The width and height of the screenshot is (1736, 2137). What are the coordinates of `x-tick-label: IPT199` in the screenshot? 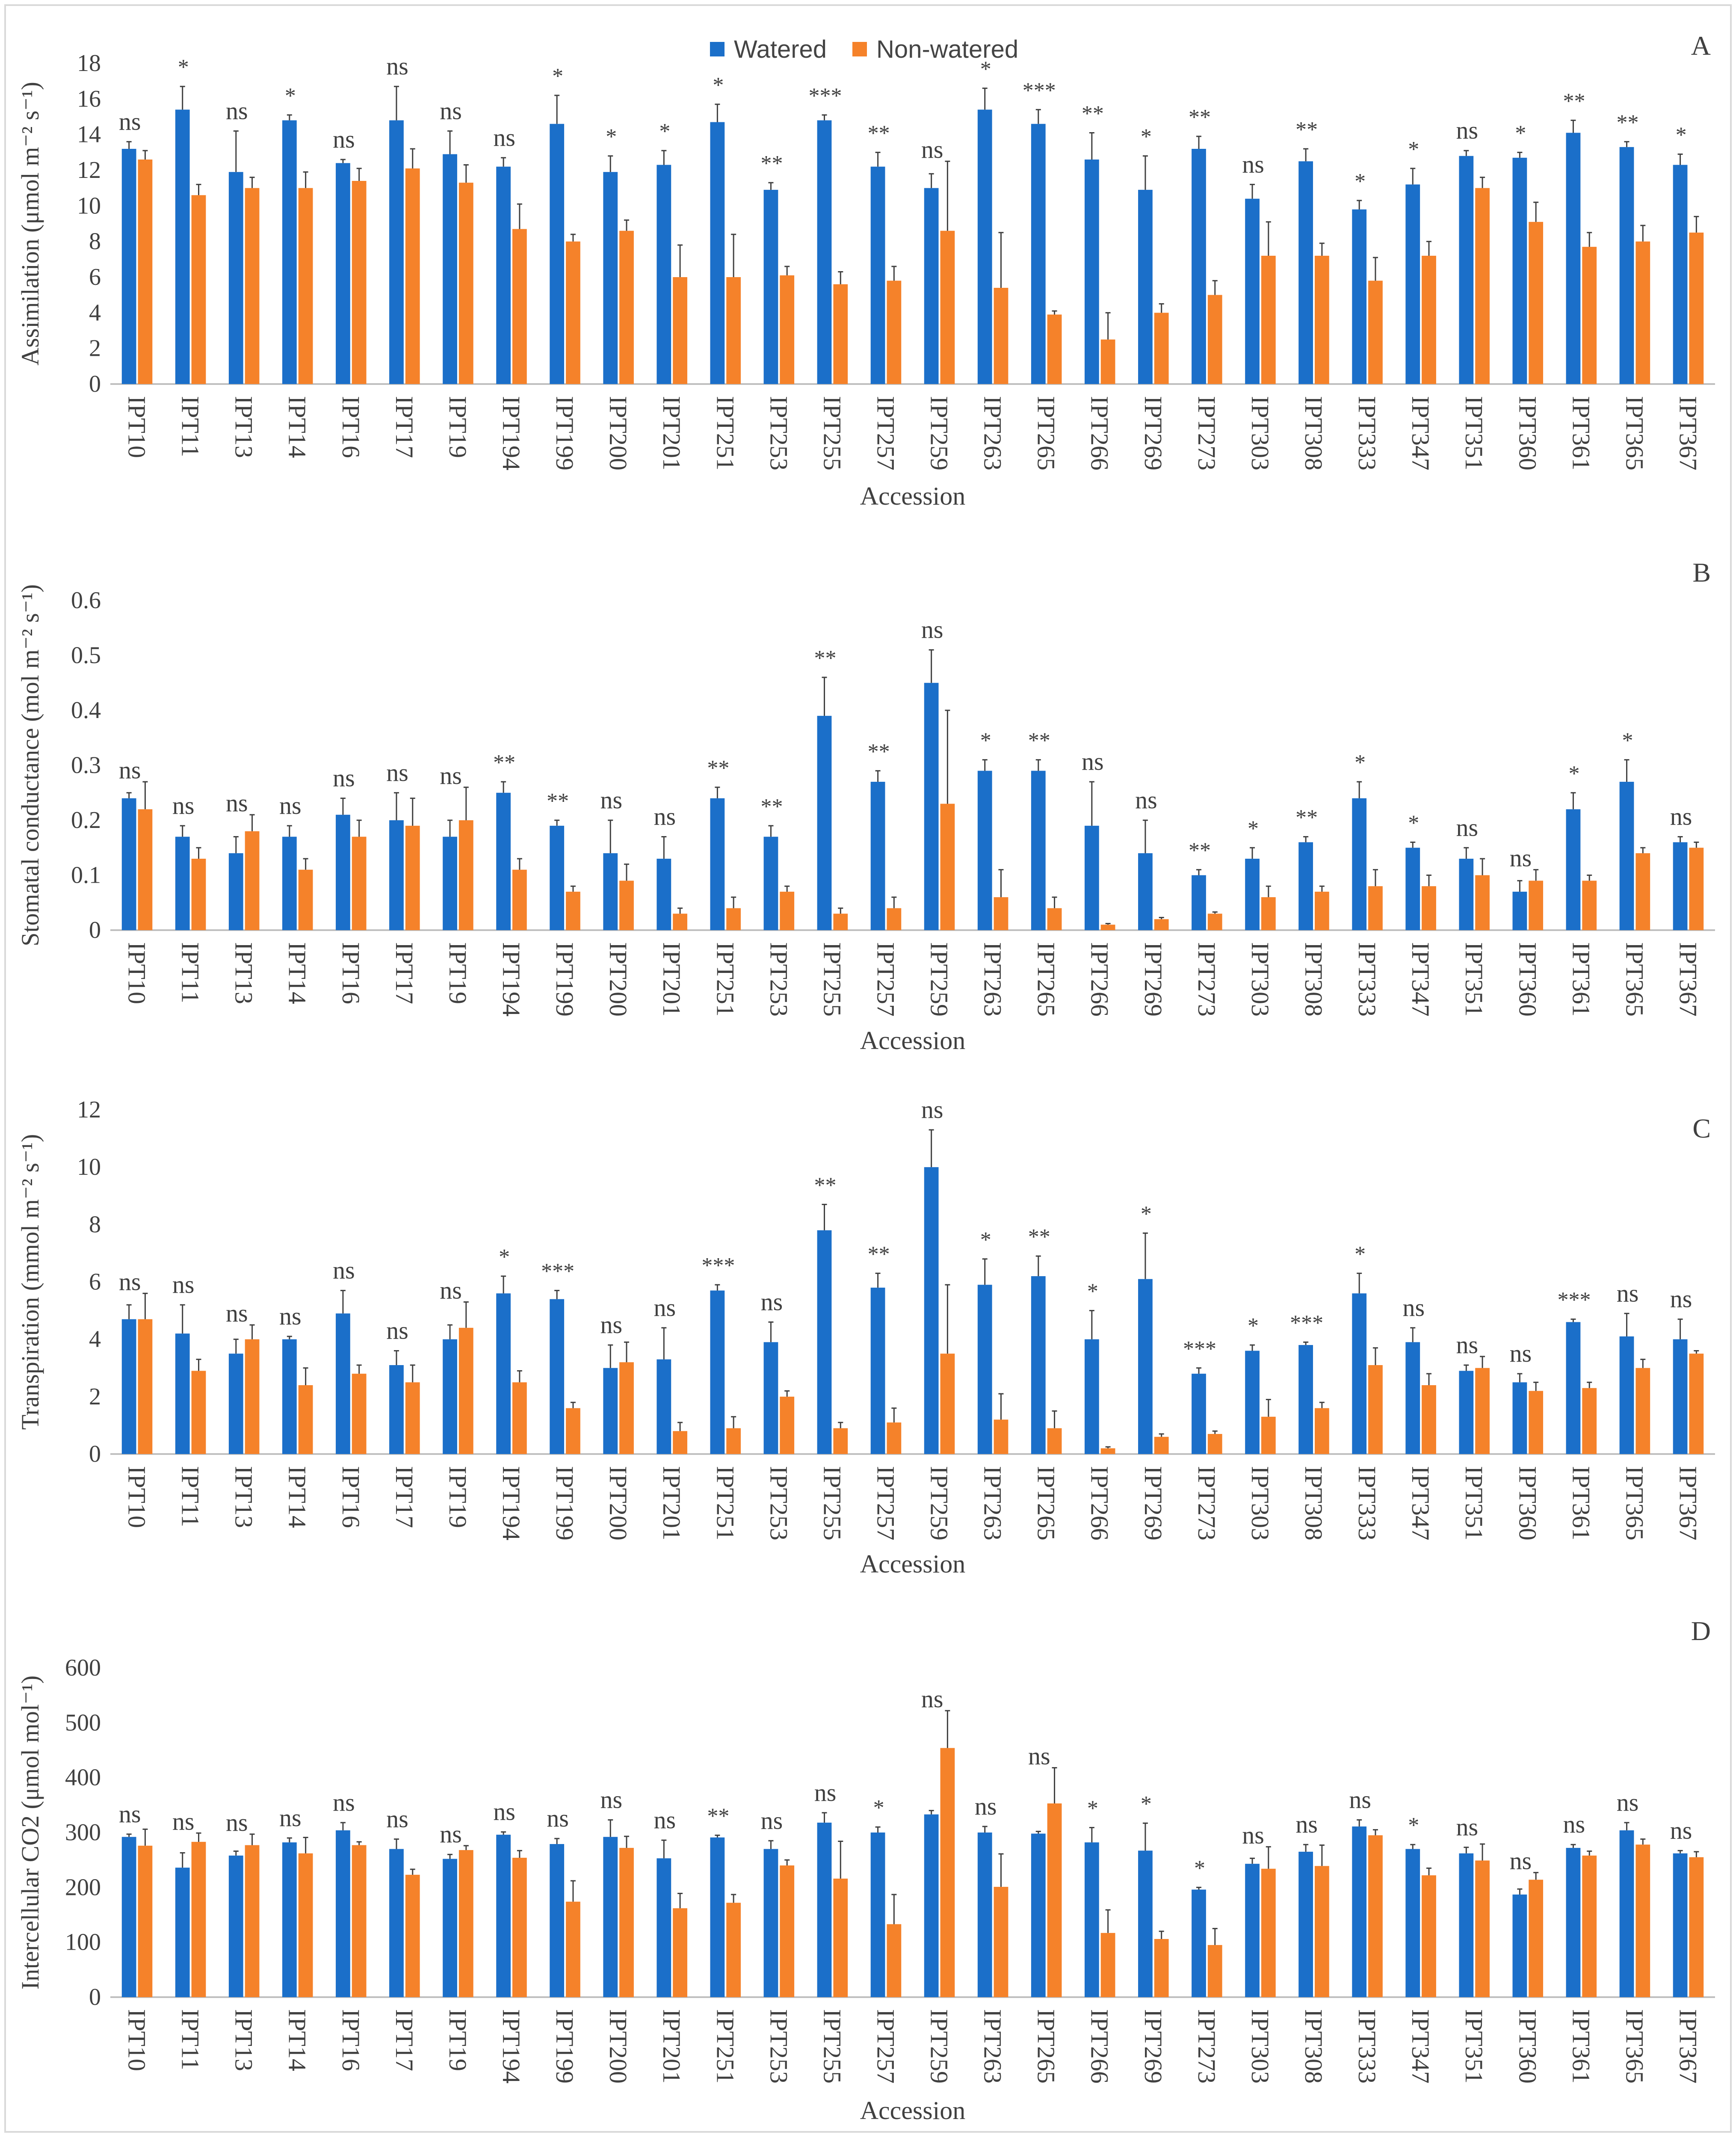 It's located at (565, 433).